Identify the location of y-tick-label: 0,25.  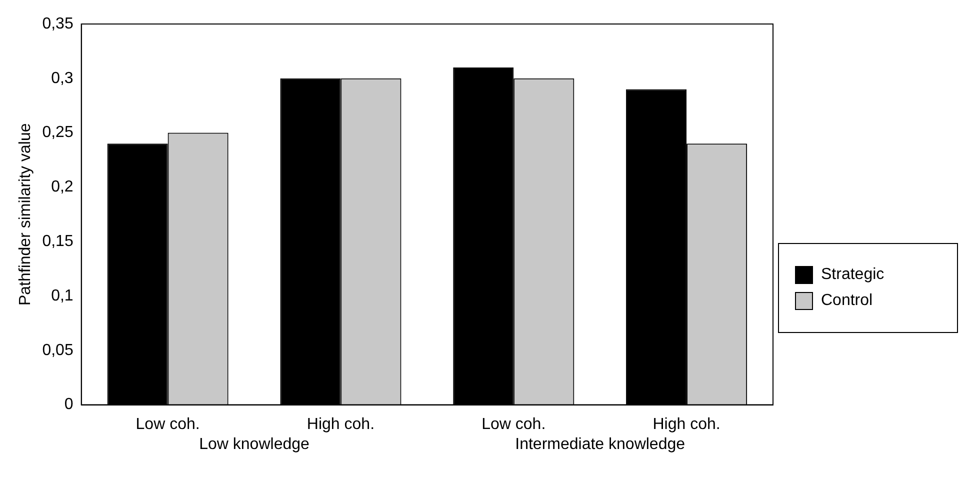
(58, 133).